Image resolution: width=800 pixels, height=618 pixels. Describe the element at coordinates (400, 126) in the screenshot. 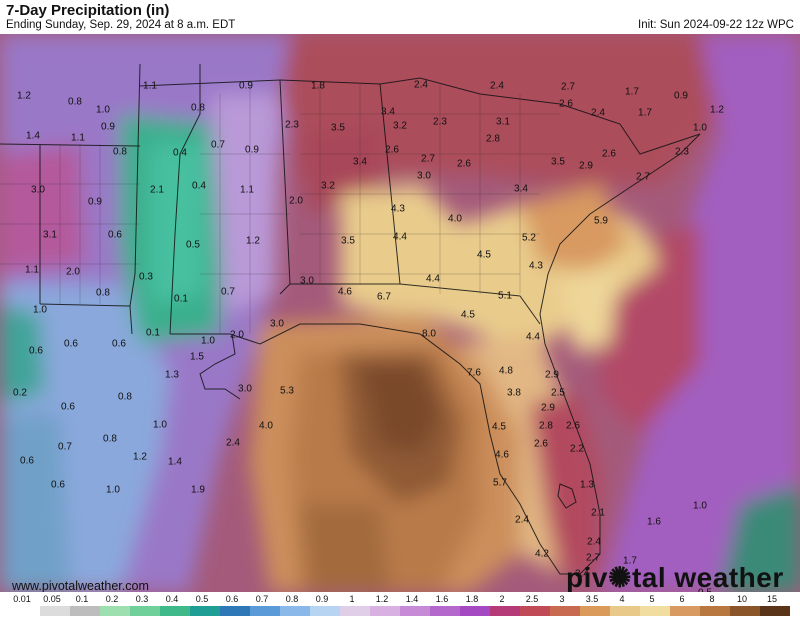

I see `precip-value-label: 3.2` at that location.